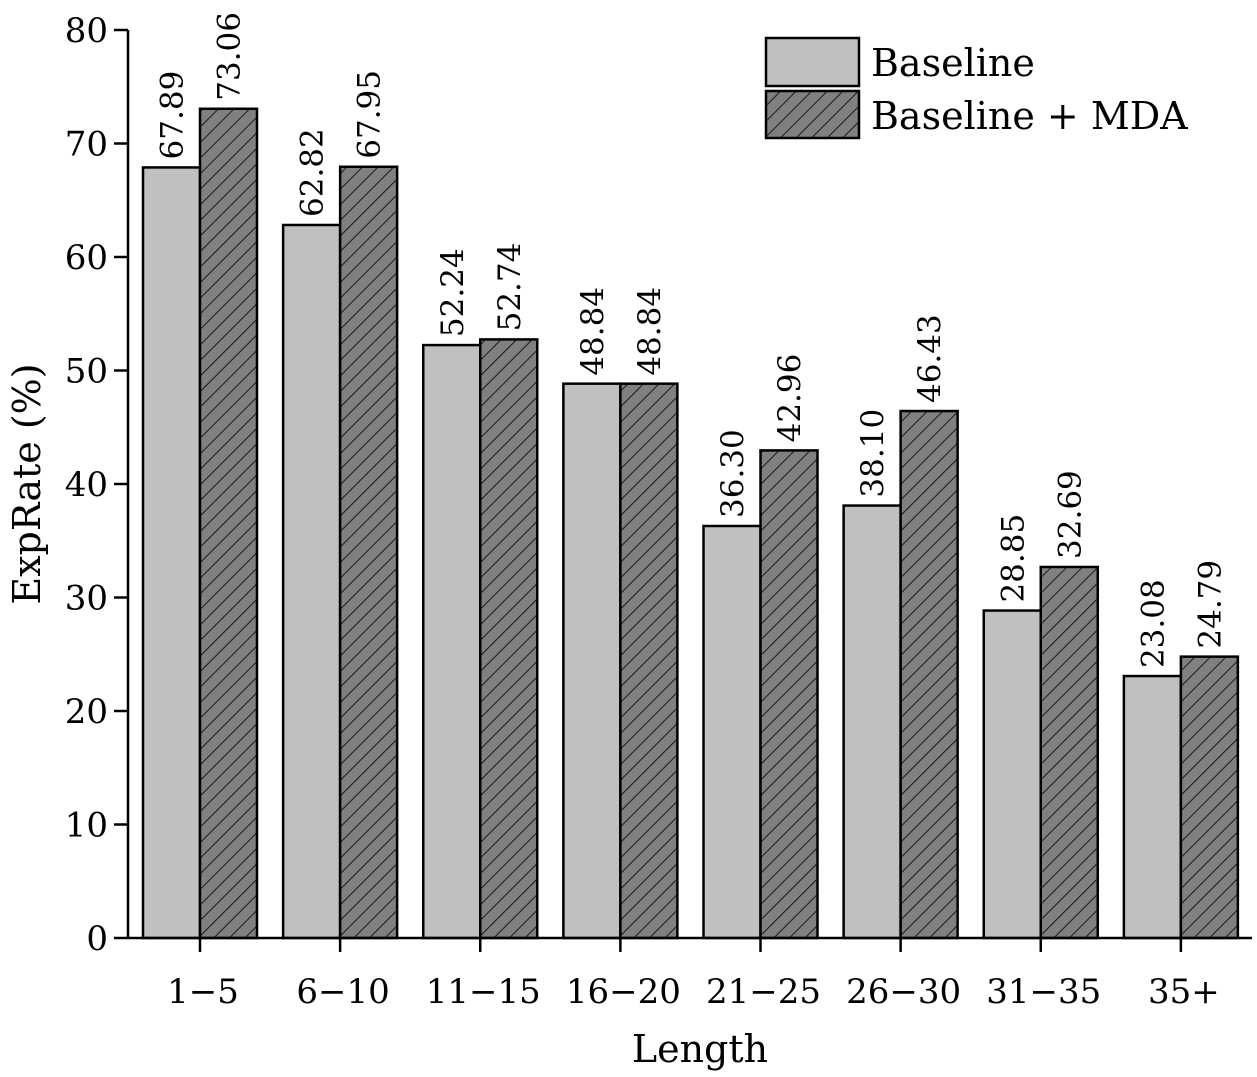  I want to click on data-label-baseline-4: 36.30, so click(733, 473).